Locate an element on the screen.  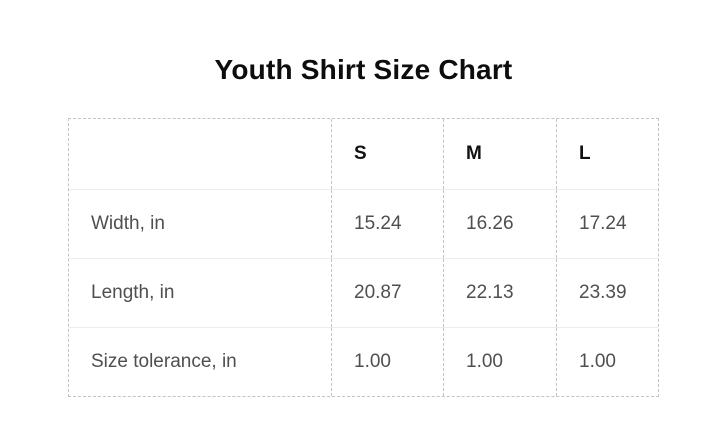
table-row-width: Width, in 15.24 16.26 17.24 is located at coordinates (363, 223).